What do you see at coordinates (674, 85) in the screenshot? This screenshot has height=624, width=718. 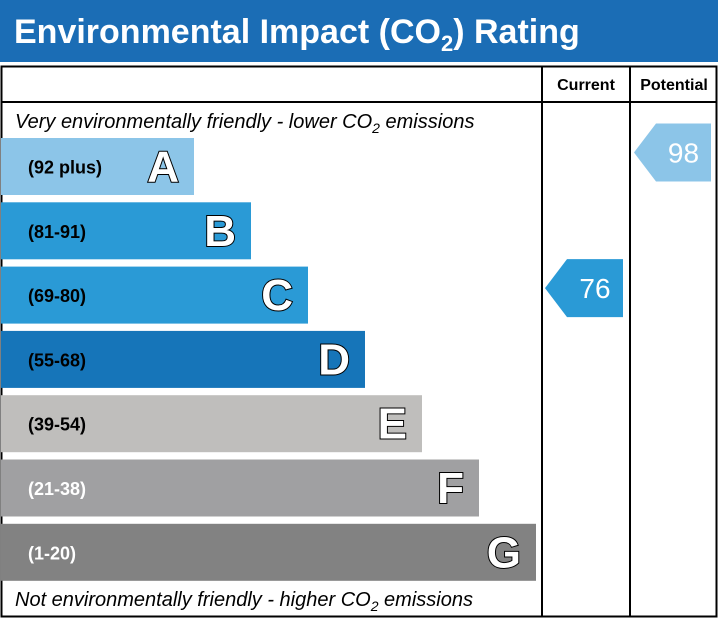 I see `column-header-potential: Potential` at bounding box center [674, 85].